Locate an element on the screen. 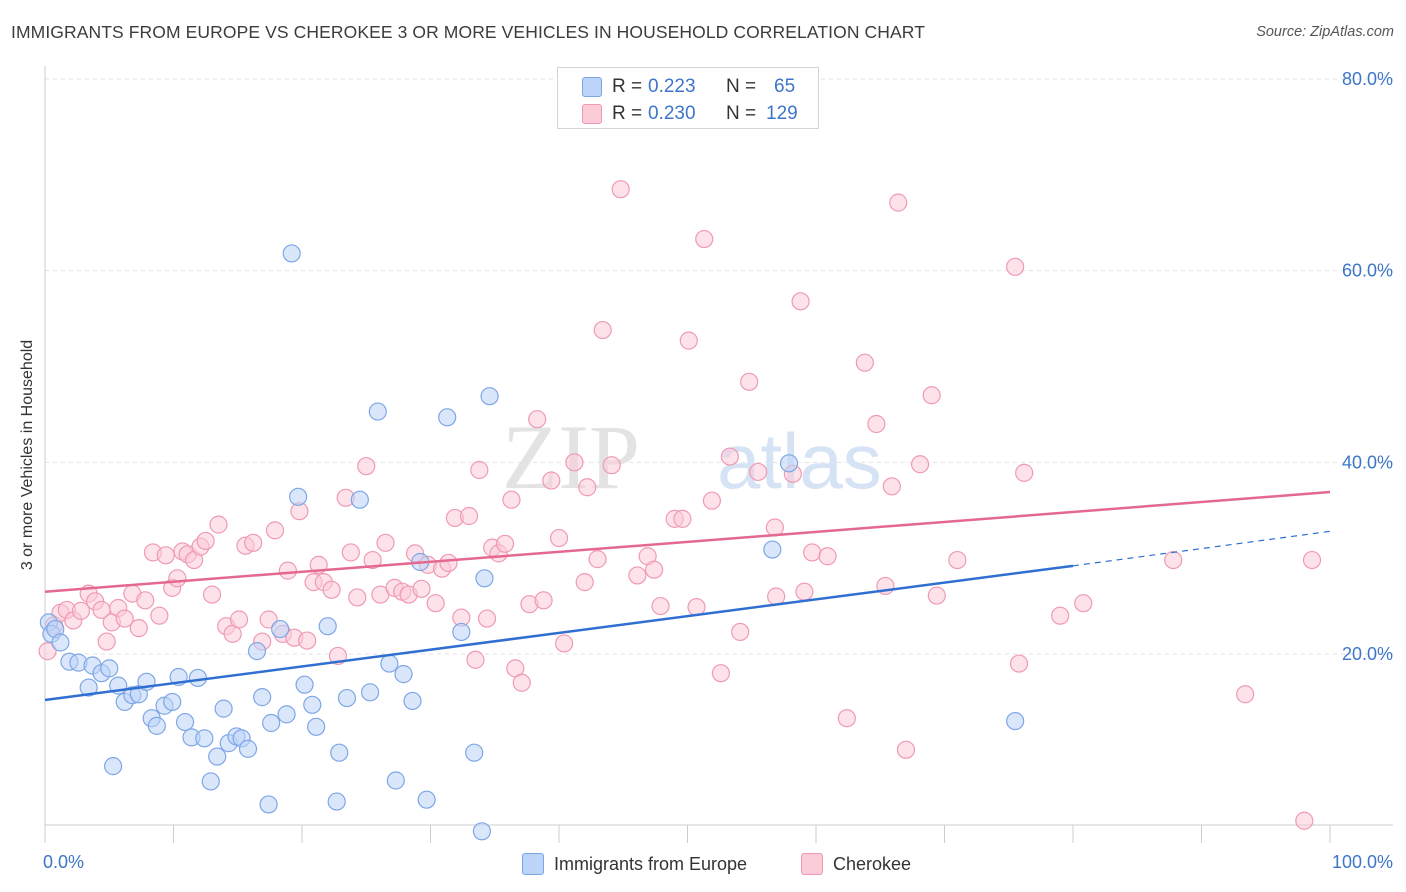 This screenshot has width=1406, height=892. legend-label-europe: Immigrants from Europe is located at coordinates (651, 863).